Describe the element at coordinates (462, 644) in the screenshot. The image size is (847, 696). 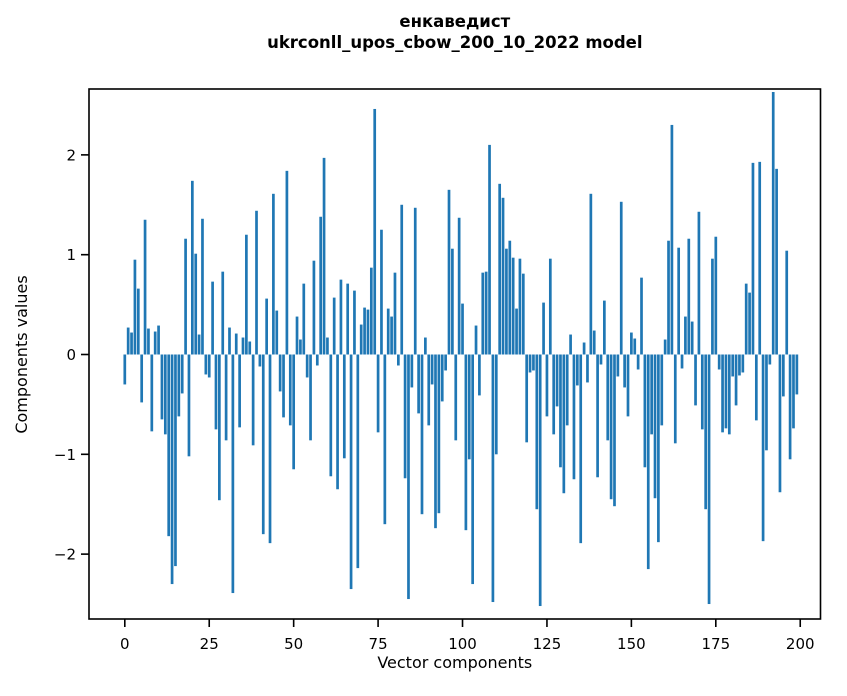
I see `x-tick-label: 100` at that location.